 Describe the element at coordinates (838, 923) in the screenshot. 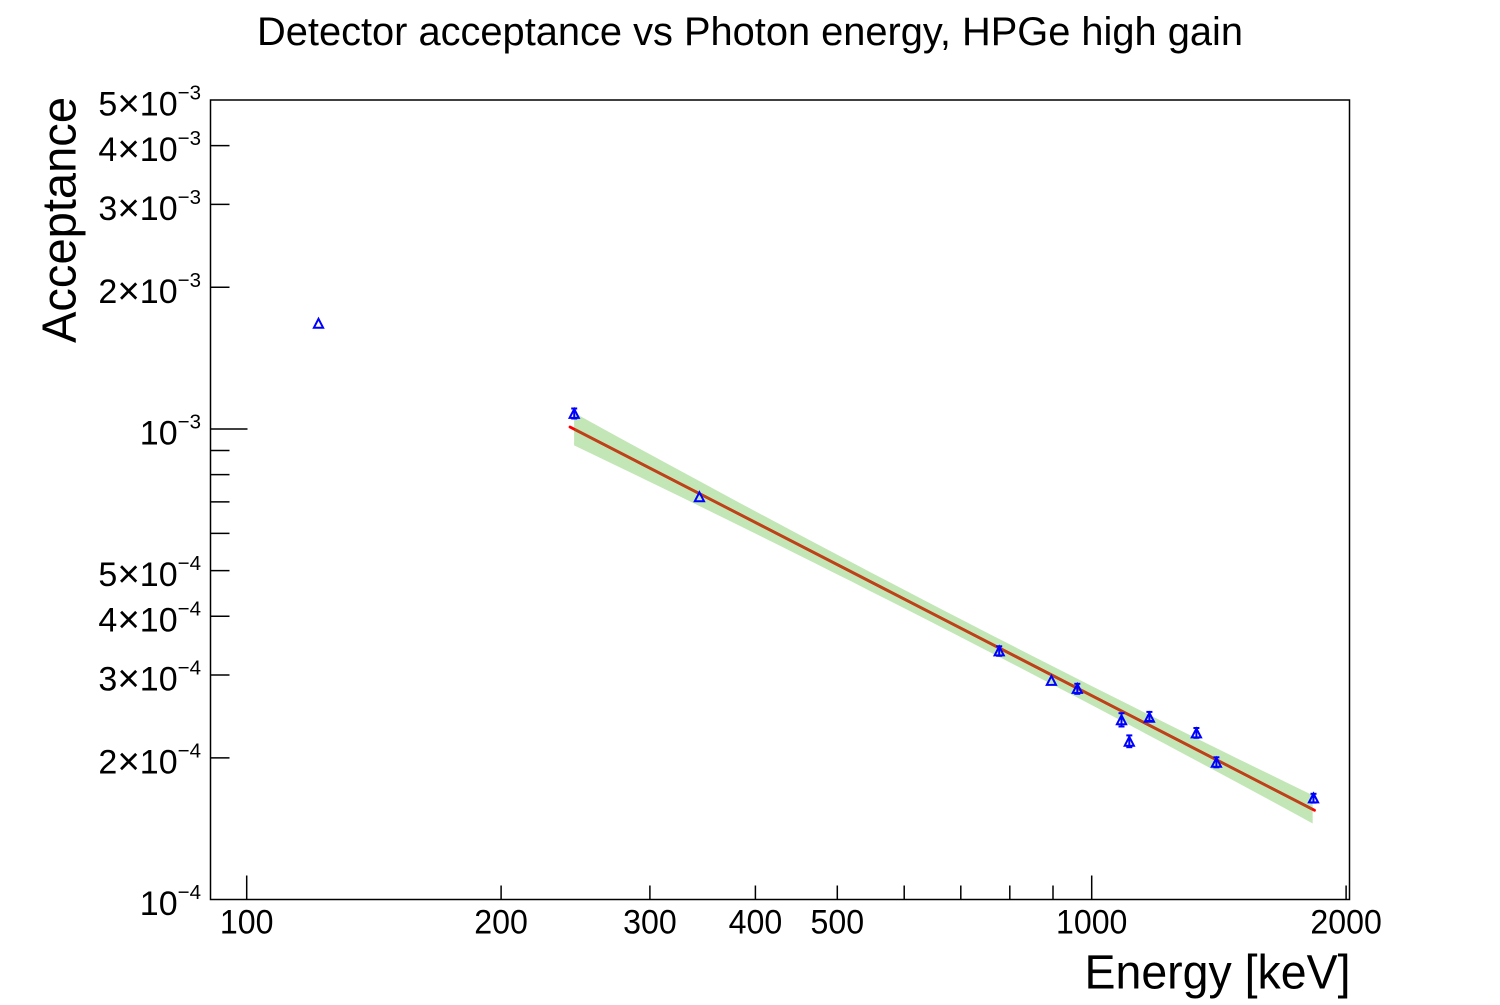

I see `svg-text: 500` at that location.